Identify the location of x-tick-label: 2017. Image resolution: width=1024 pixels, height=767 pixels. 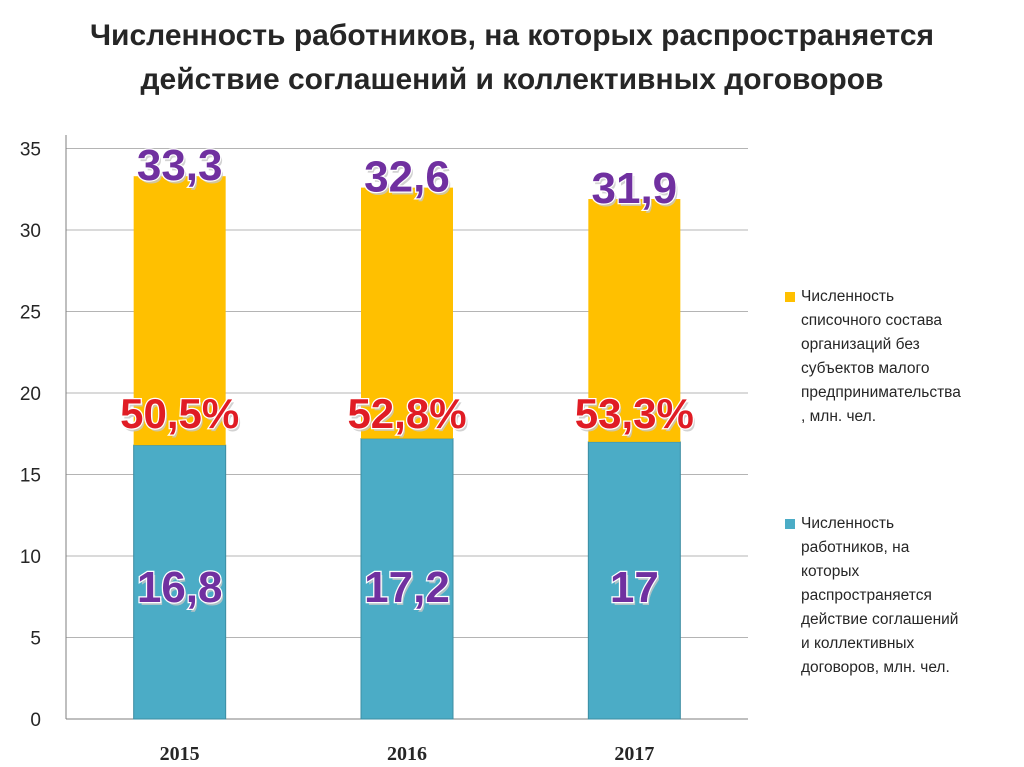
(634, 754).